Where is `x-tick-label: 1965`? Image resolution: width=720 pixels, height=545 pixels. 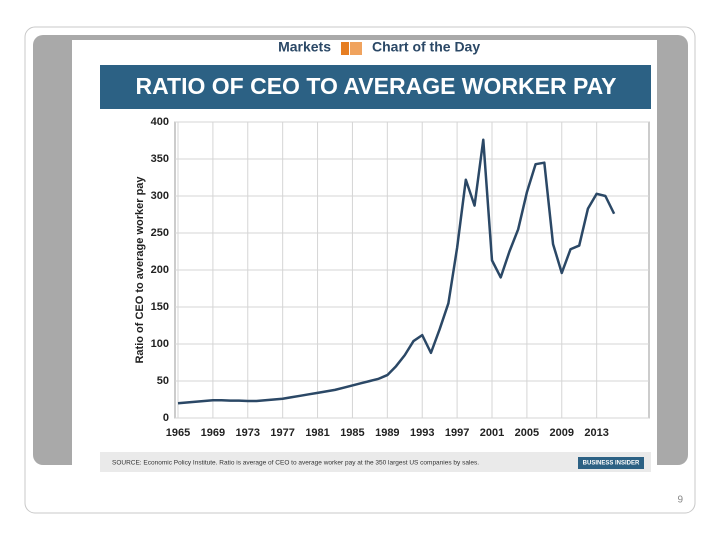
x-tick-label: 1965 is located at coordinates (178, 433).